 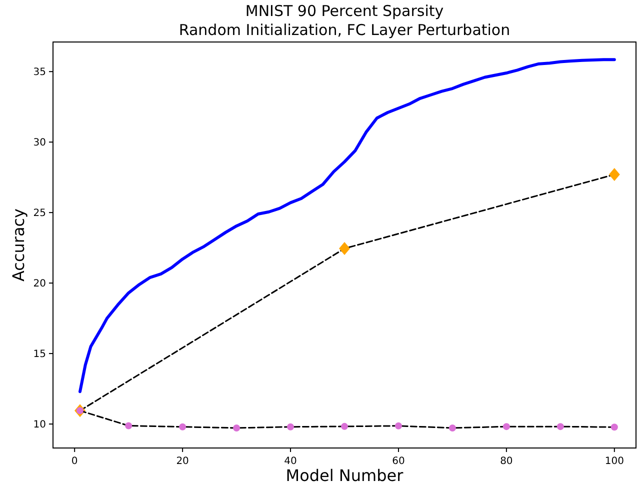 What do you see at coordinates (344, 20) in the screenshot?
I see `chart-title: MNIST 90 Percent Sparsity Random Initialization, FC Layer Perturbation` at bounding box center [344, 20].